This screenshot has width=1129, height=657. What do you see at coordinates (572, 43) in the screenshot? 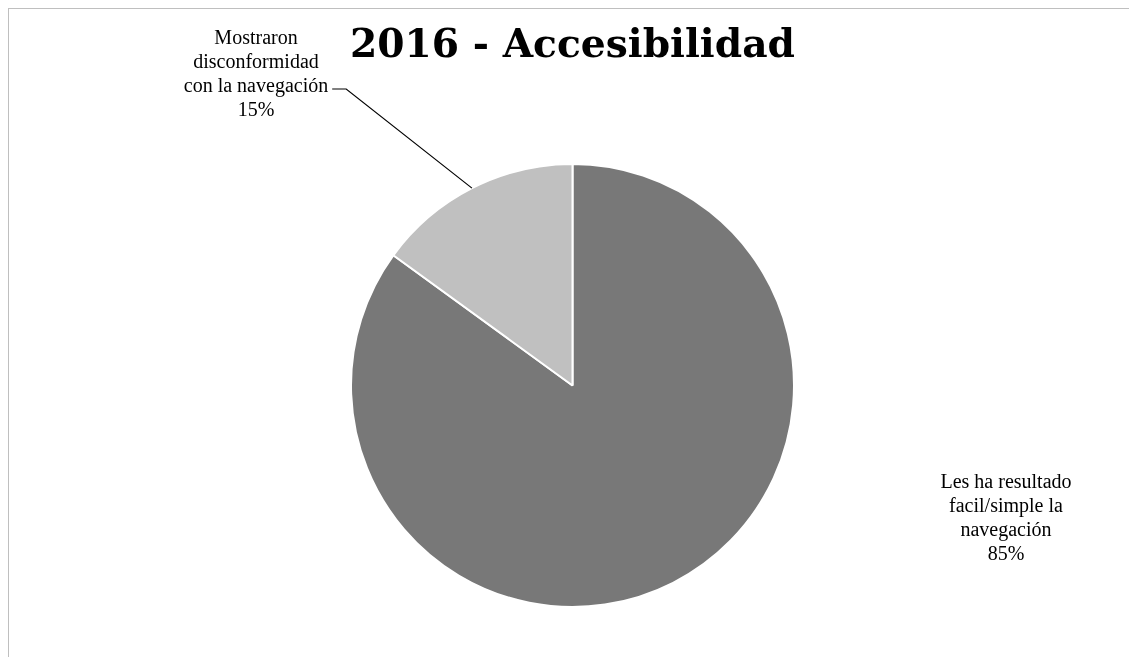
I see `chart-title: 2016 - Accesibilidad` at bounding box center [572, 43].